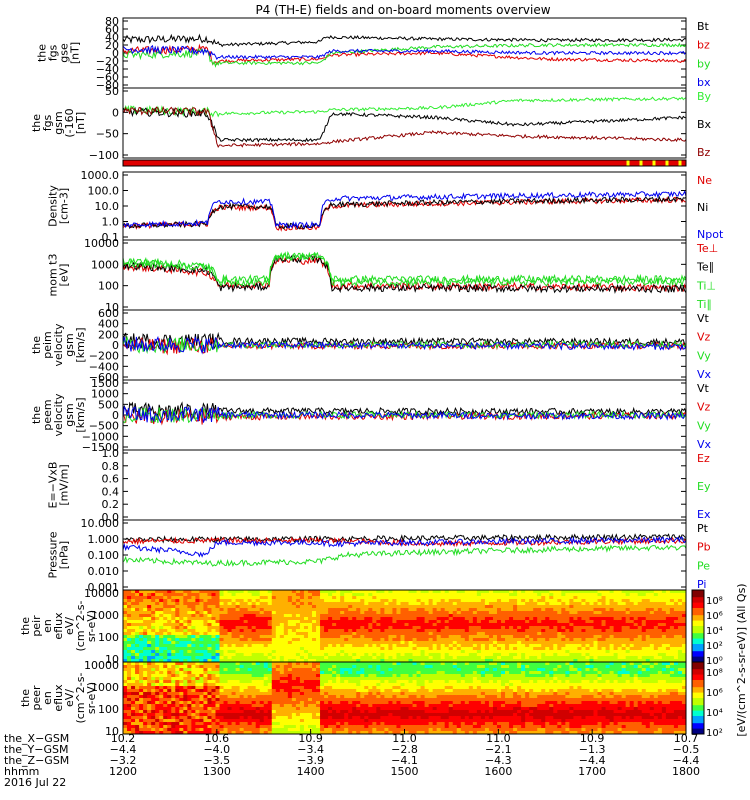  I want to click on legend-label: Te∥, so click(705, 267).